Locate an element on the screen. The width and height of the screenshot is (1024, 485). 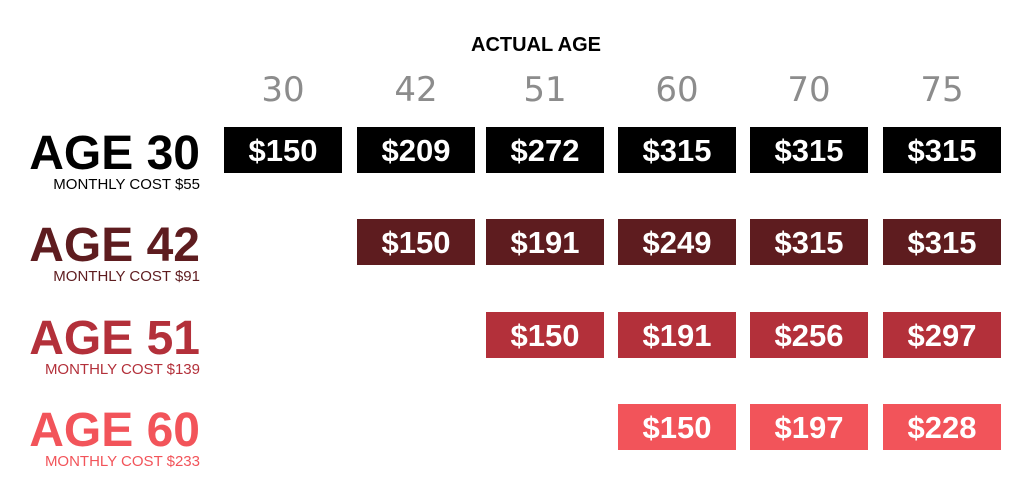
cost-cell-label: $256 is located at coordinates (809, 335).